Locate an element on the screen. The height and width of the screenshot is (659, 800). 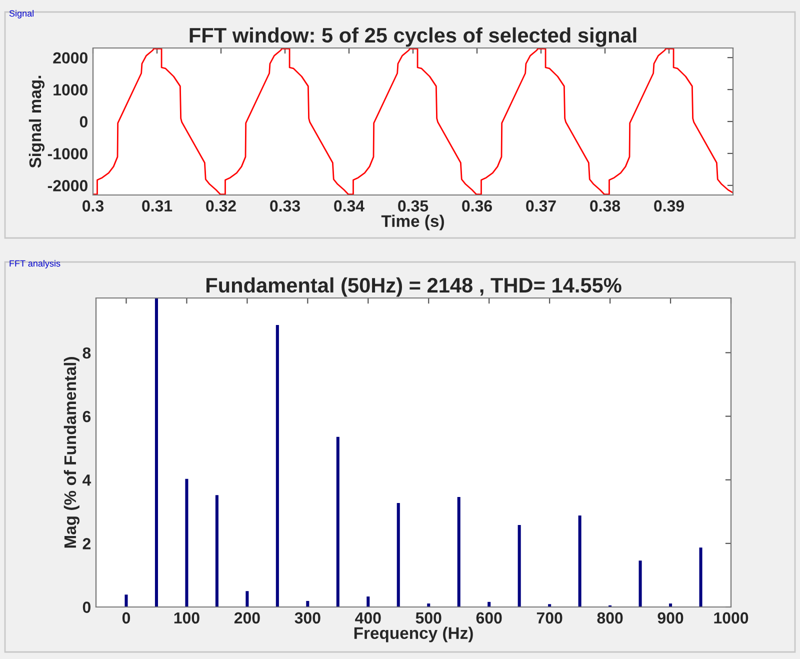
x-tick-label: 0.38 is located at coordinates (605, 206).